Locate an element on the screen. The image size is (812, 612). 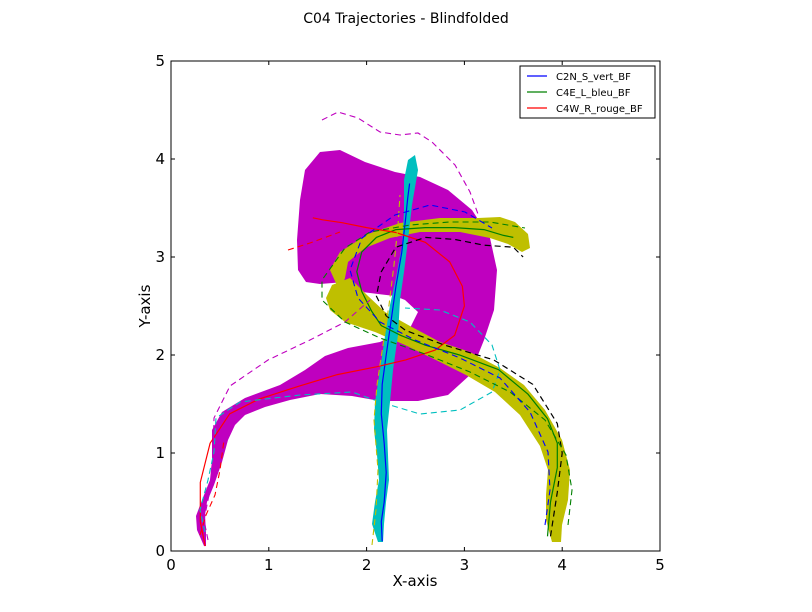
x-tick-label: 5 is located at coordinates (660, 565).